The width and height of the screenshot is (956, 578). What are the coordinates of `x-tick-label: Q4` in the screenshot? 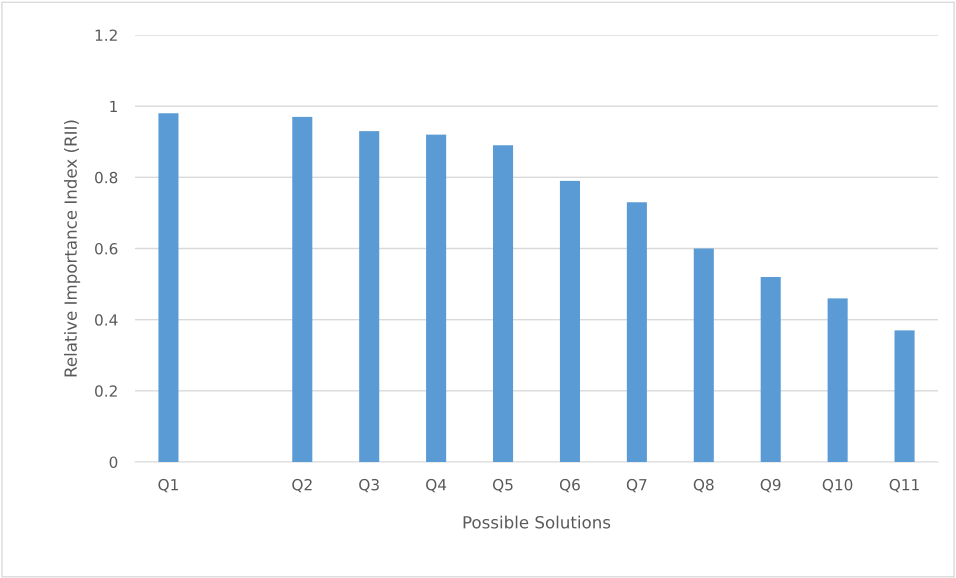 It's located at (436, 485).